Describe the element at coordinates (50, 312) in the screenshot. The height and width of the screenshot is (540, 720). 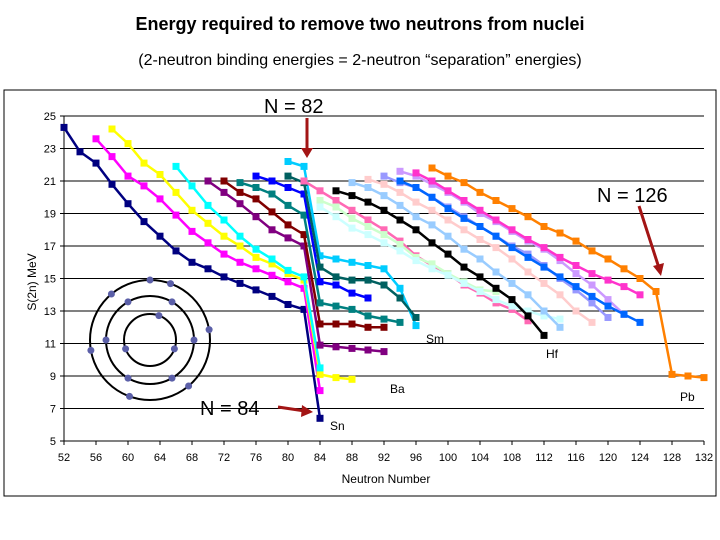
I see `y-tick-label: 13` at that location.